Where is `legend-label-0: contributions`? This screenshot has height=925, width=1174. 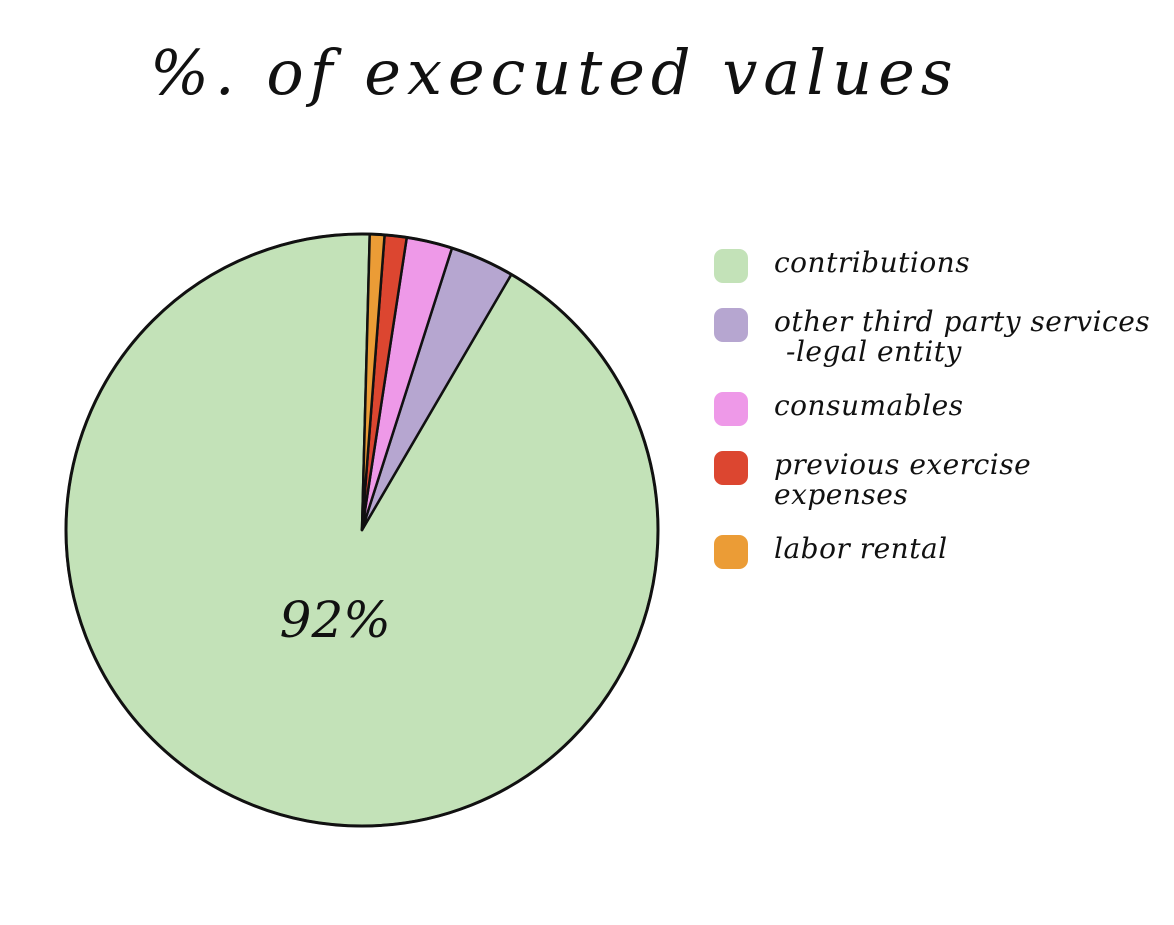
legend-label-0: contributions is located at coordinates (872, 263).